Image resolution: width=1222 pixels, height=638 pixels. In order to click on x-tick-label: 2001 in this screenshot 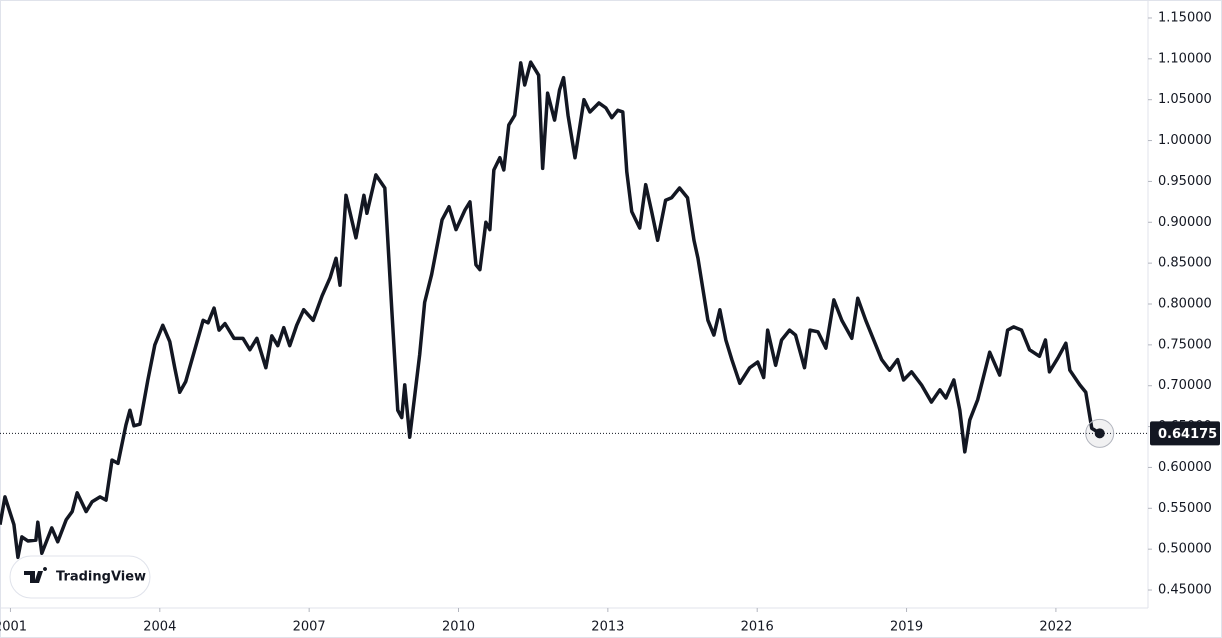, I will do `click(13, 627)`.